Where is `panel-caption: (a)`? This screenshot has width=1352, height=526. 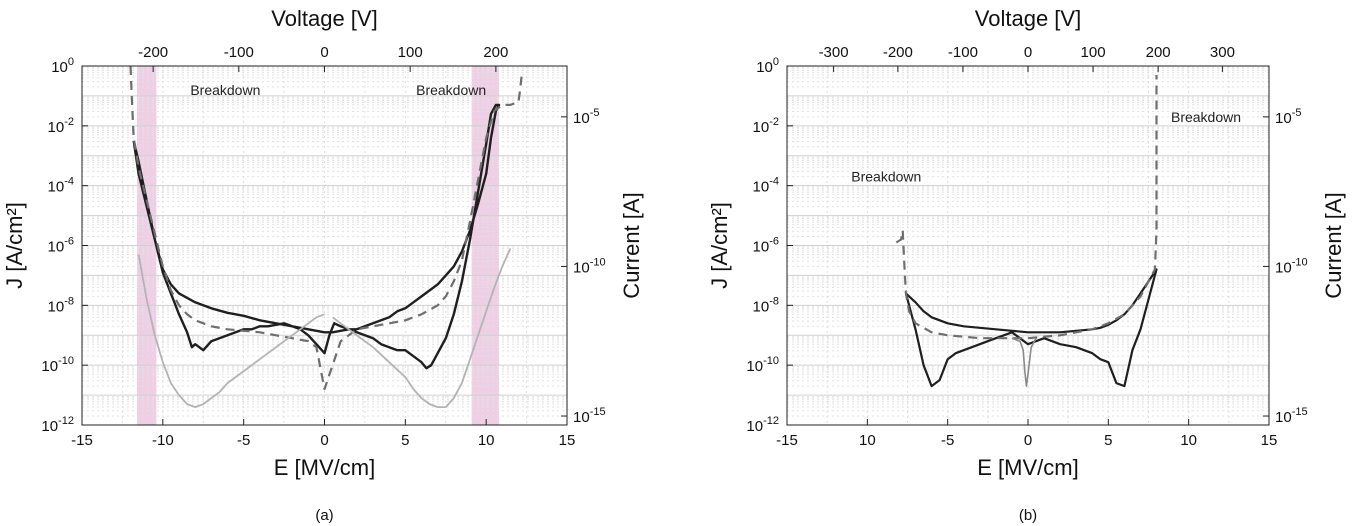
panel-caption: (a) is located at coordinates (324, 515).